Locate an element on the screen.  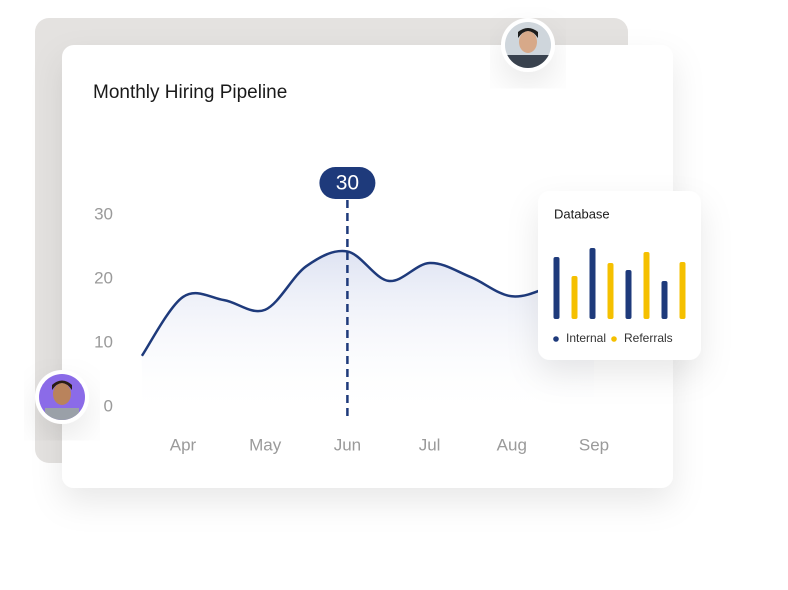
chart-title: Monthly Hiring Pipeline is located at coordinates (190, 92).